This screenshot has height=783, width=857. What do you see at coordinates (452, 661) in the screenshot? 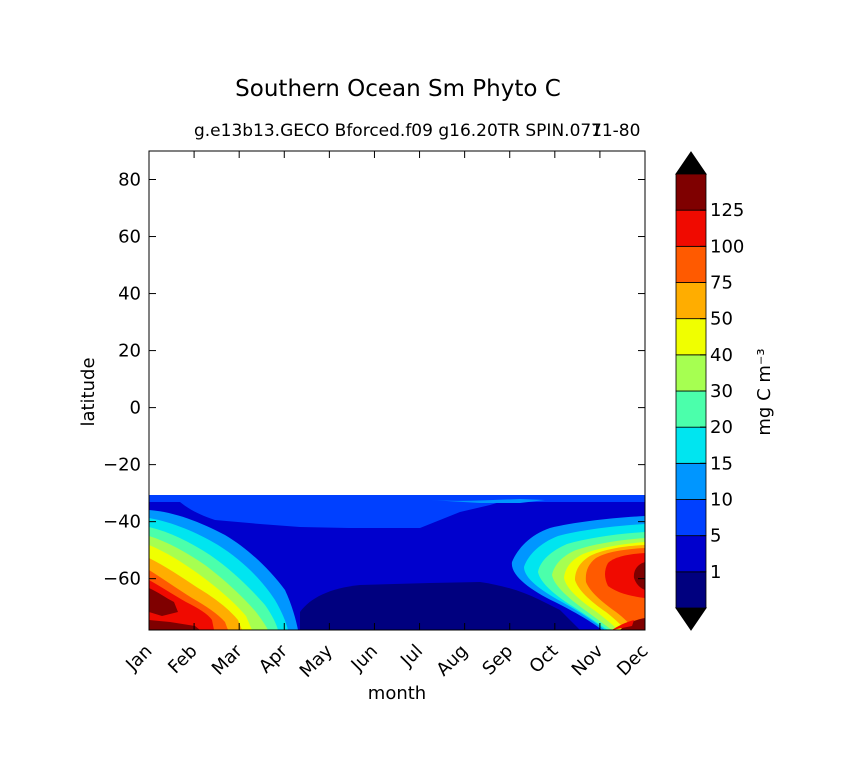
I see `x-tick-label: Aug` at bounding box center [452, 661].